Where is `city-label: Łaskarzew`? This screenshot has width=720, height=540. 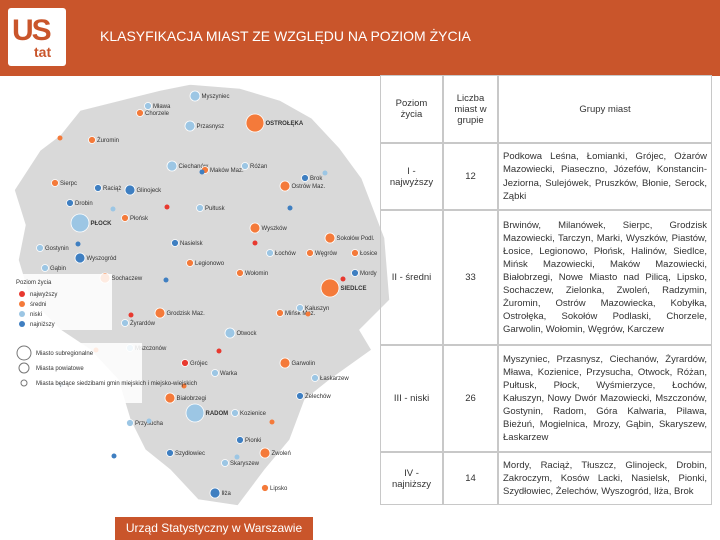
city-label: Łaskarzew is located at coordinates (334, 379).